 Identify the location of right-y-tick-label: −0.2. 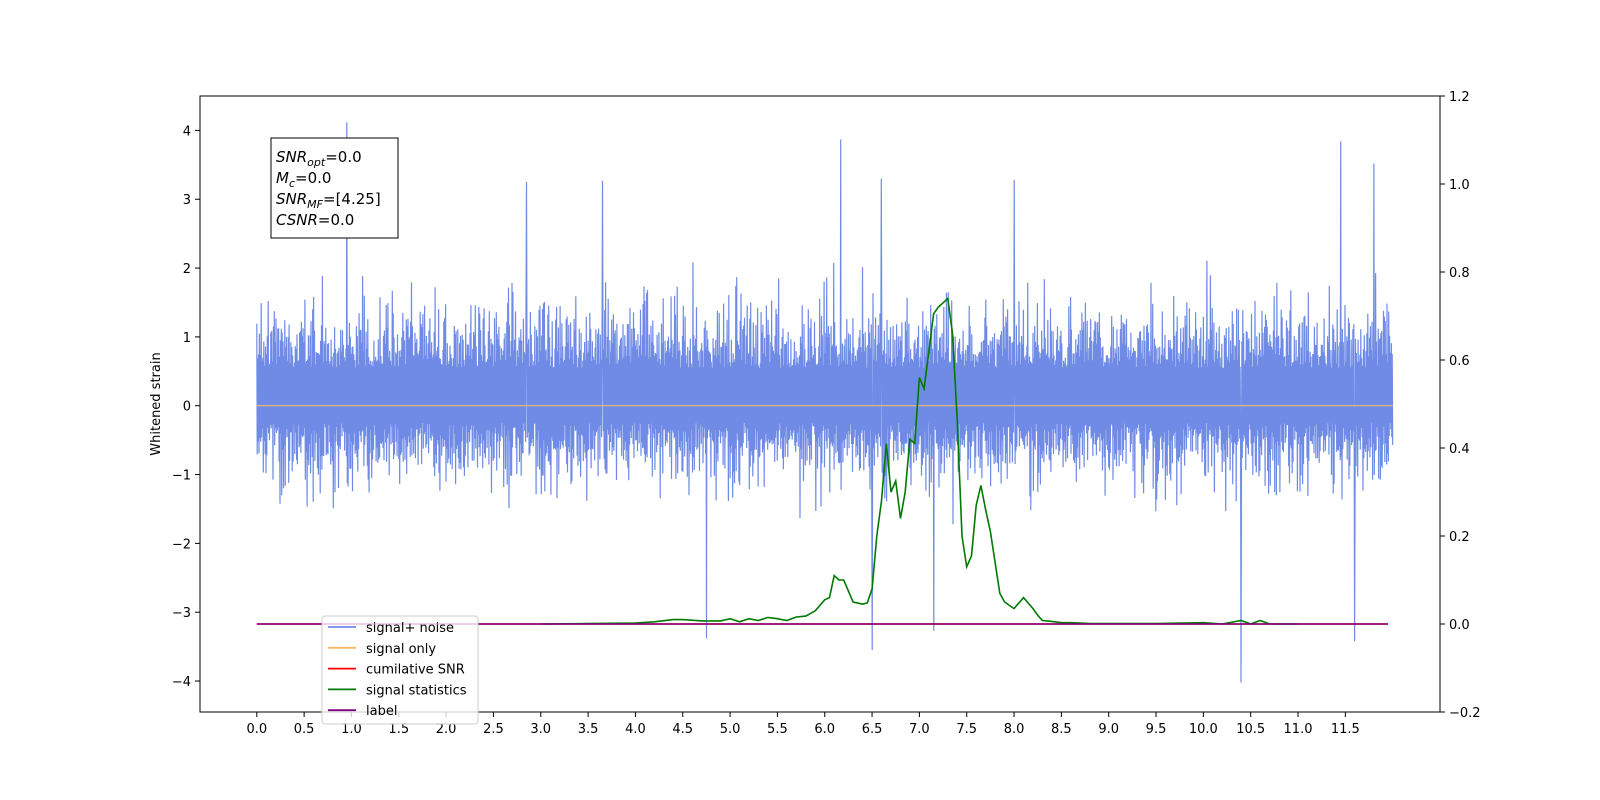
(1465, 713).